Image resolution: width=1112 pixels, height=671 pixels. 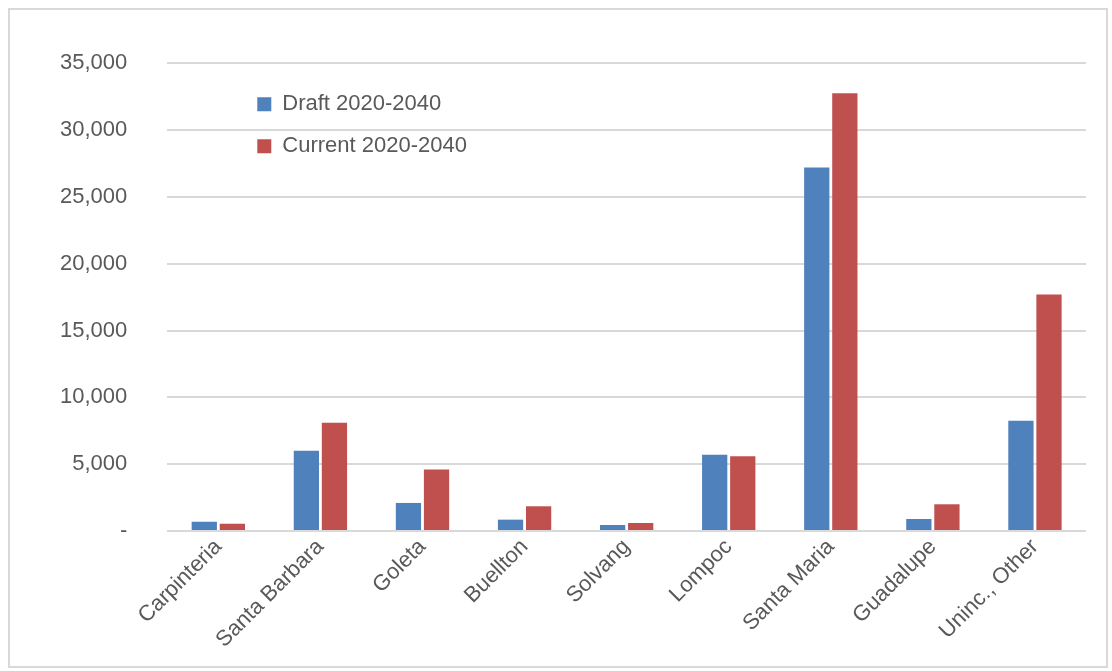 I want to click on y-tick-label: 10,000, so click(x=93, y=396).